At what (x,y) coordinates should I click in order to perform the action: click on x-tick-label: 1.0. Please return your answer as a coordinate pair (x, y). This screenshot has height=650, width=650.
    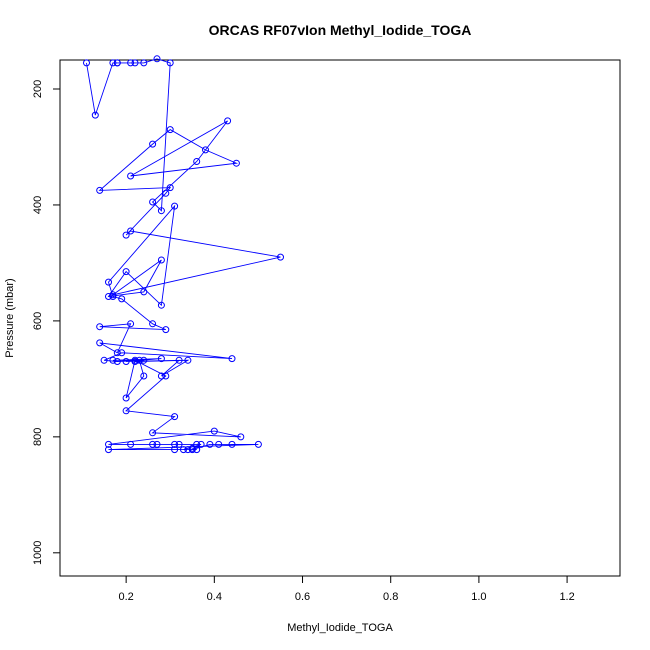
    Looking at the image, I should click on (478, 597).